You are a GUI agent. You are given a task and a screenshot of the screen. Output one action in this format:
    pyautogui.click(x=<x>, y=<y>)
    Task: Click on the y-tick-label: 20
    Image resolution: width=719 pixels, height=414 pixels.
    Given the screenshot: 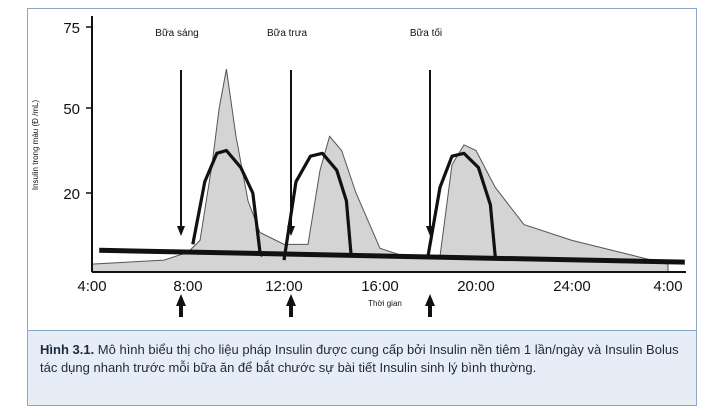 What is the action you would take?
    pyautogui.click(x=71, y=194)
    